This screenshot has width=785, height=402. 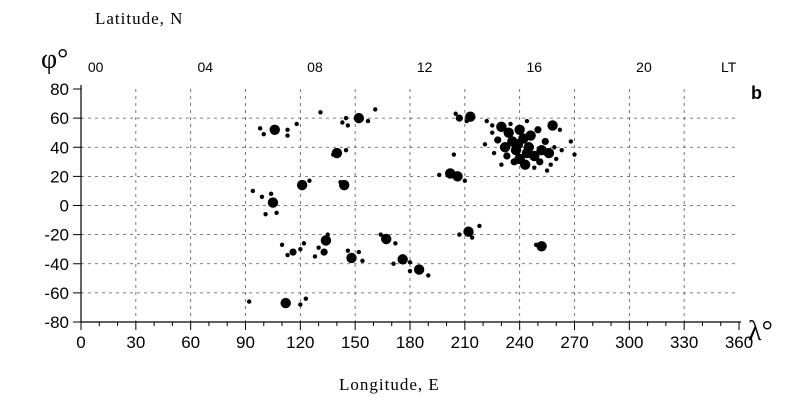 What do you see at coordinates (135, 342) in the screenshot?
I see `x-tick-label: 30` at bounding box center [135, 342].